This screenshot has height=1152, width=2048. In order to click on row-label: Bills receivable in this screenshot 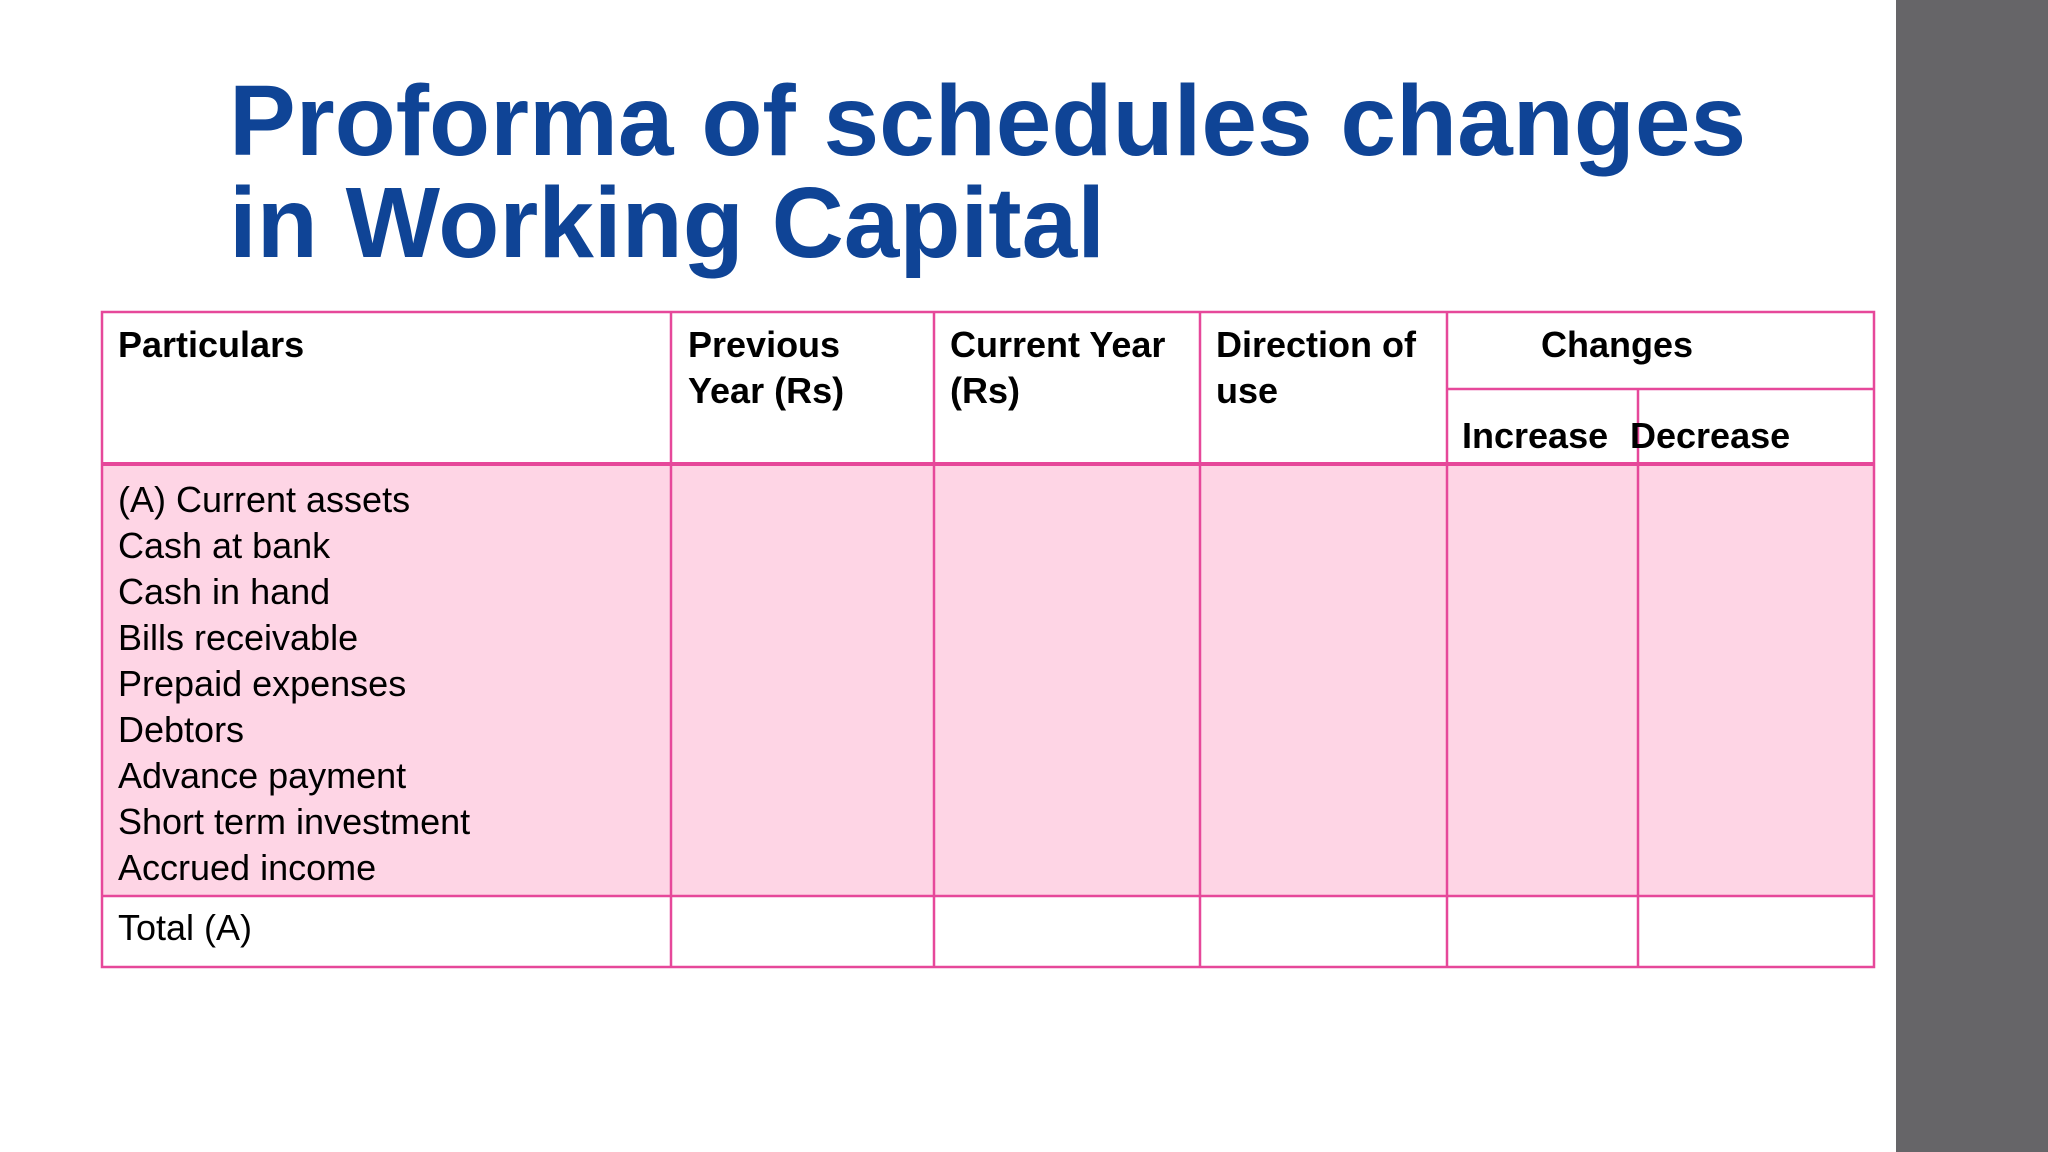, I will do `click(238, 637)`.